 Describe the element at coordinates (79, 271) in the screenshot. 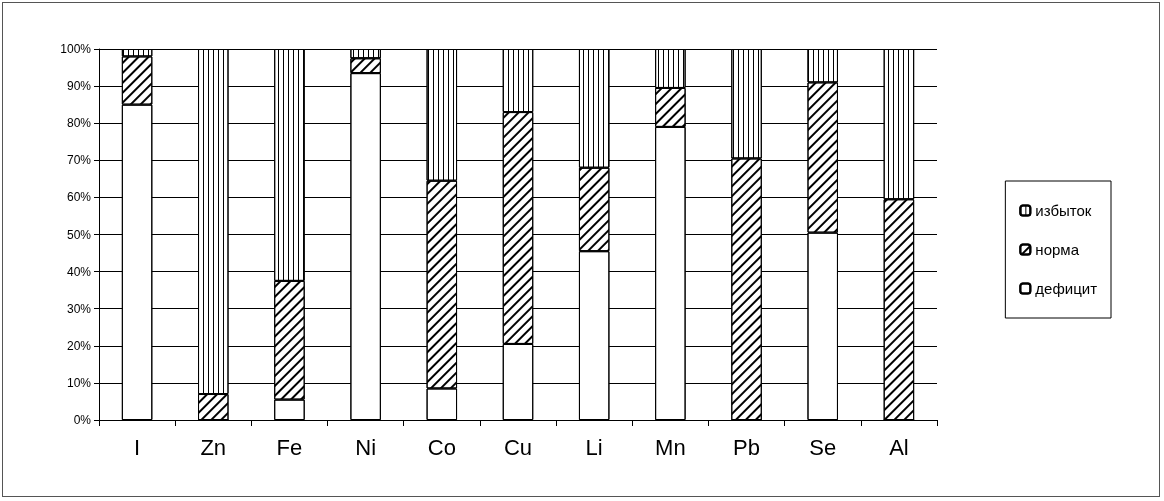

I see `y-tick-label: 40%` at that location.